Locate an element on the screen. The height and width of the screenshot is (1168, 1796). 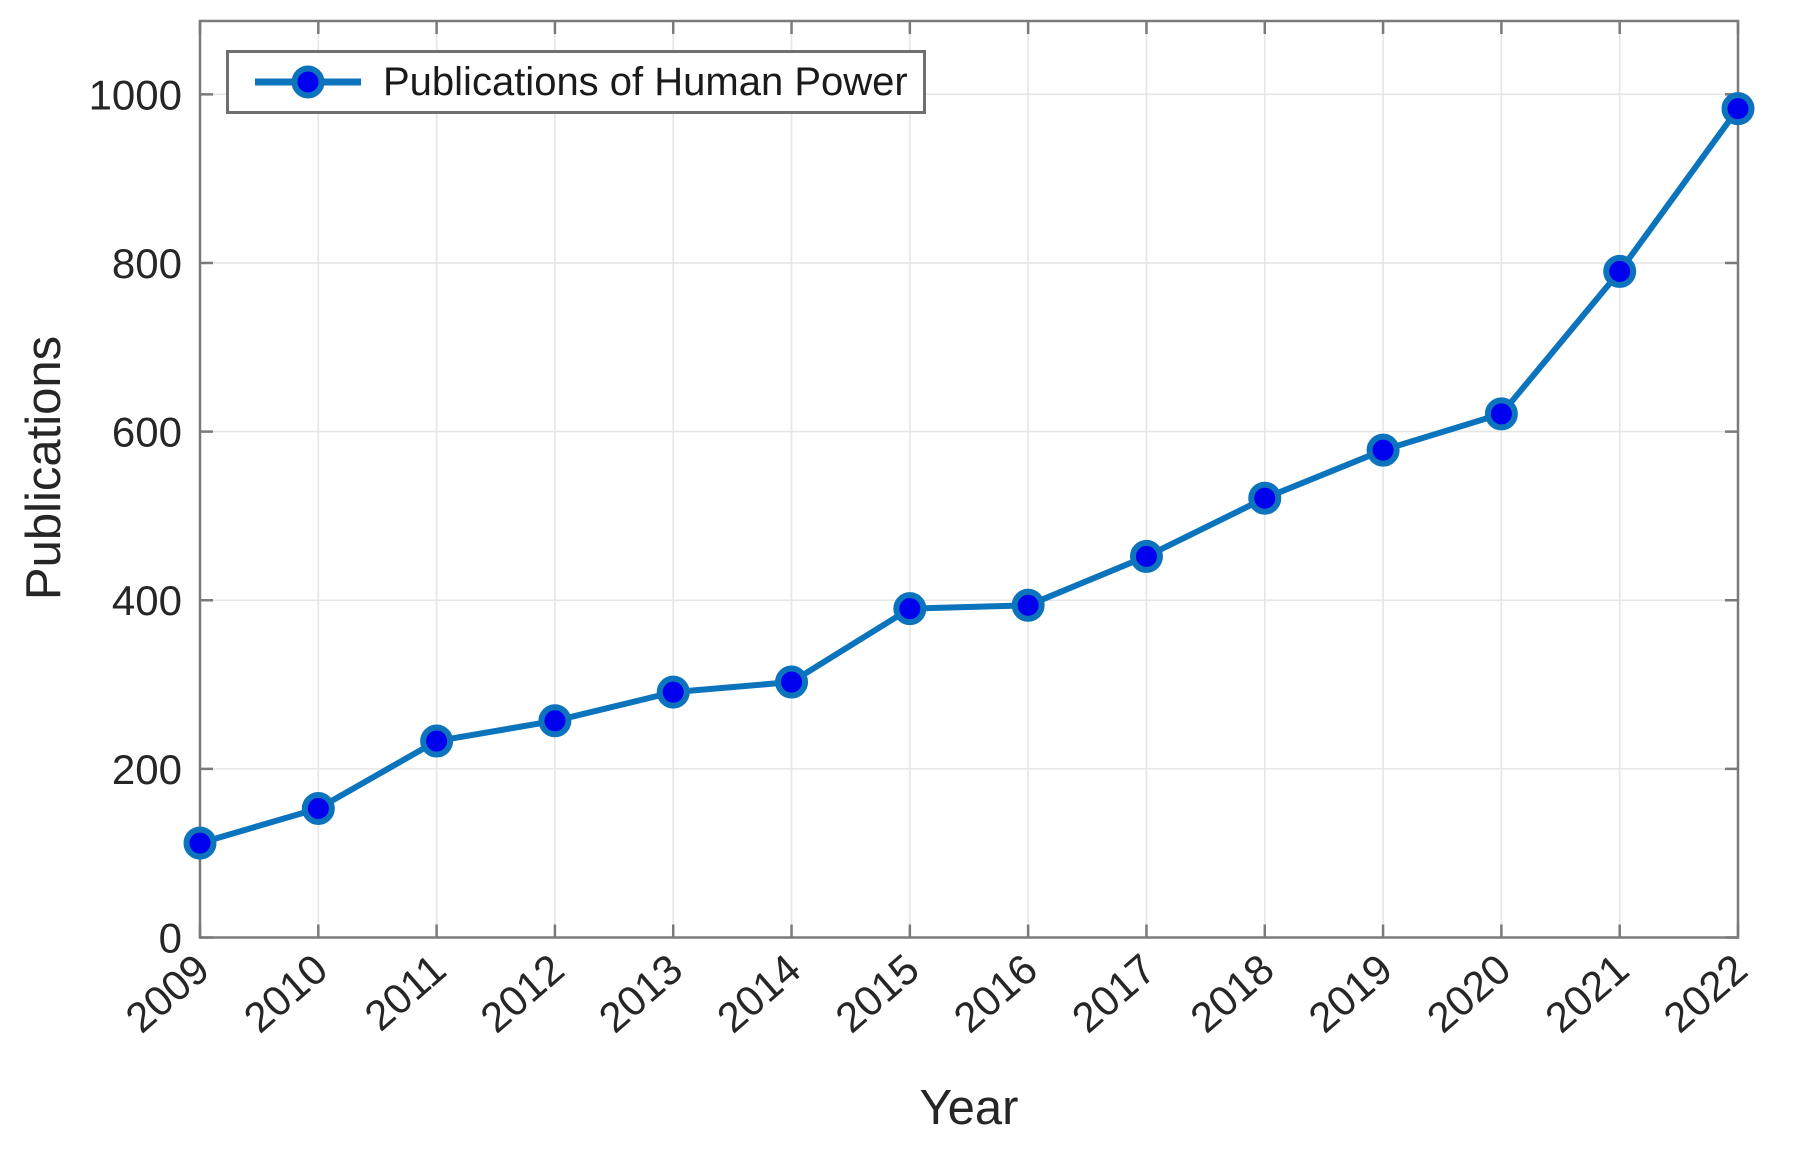
x-tick-label: 2011 is located at coordinates (405, 992).